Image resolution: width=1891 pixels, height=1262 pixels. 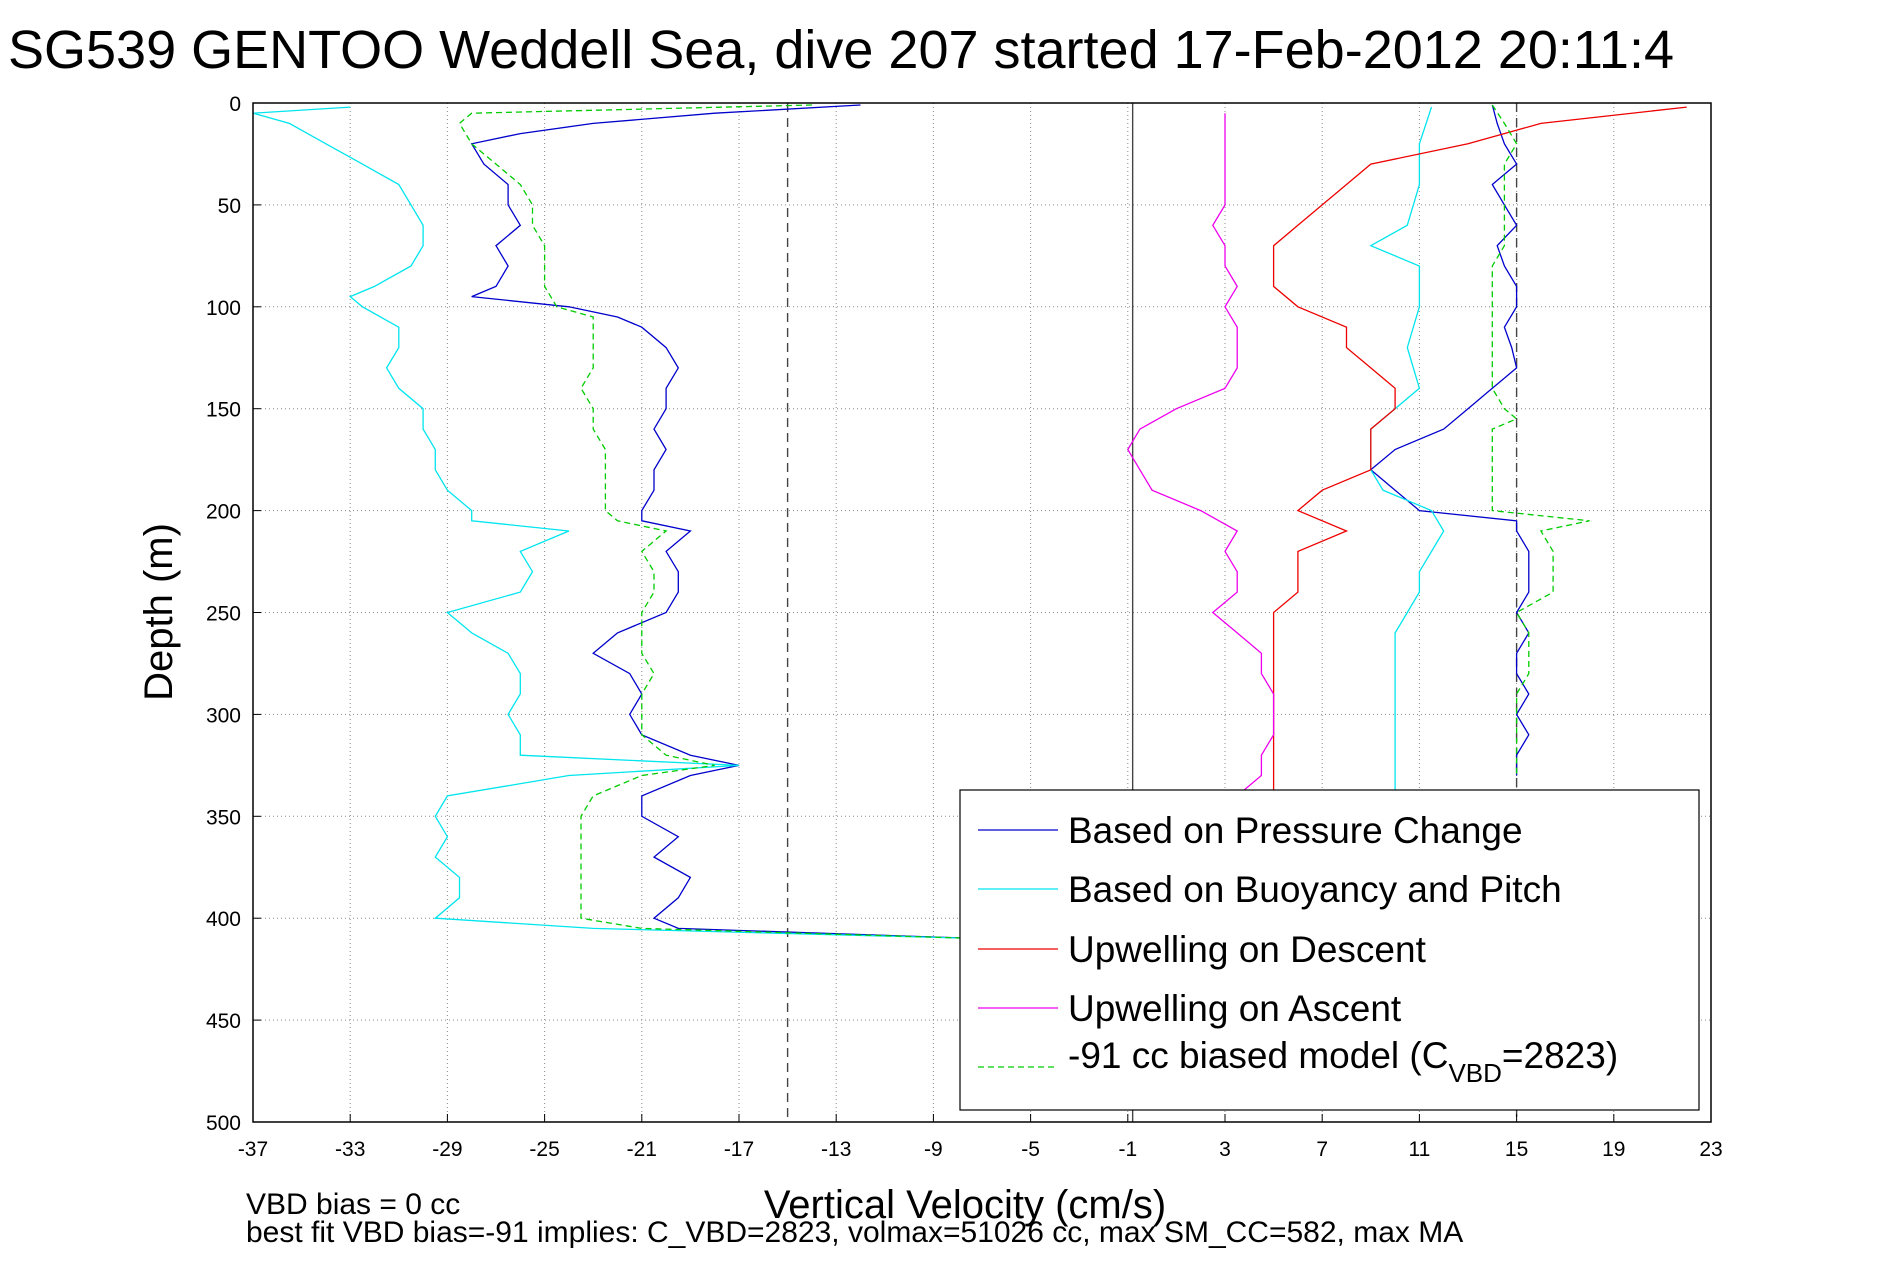 I want to click on x-tick-label: -33, so click(x=350, y=1149).